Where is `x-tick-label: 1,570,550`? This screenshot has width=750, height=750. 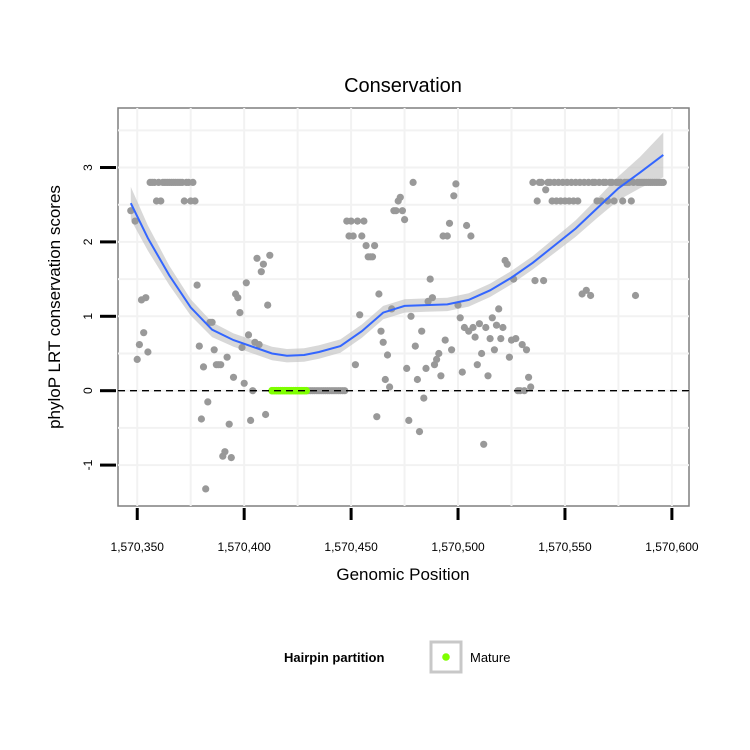 x-tick-label: 1,570,550 is located at coordinates (565, 547).